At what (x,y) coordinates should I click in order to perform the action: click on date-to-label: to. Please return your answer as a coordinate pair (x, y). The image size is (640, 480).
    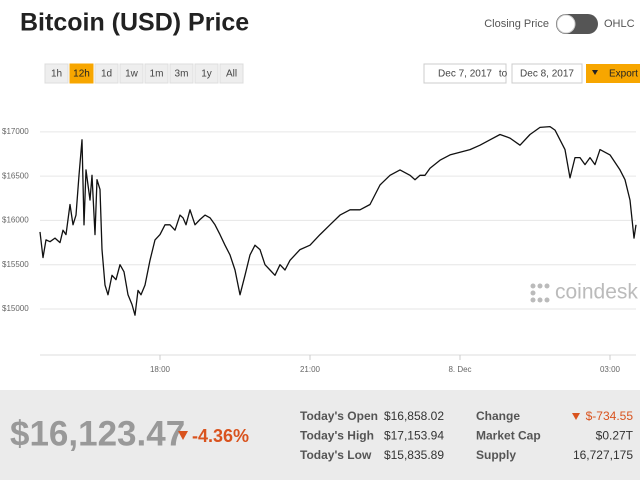
    Looking at the image, I should click on (503, 74).